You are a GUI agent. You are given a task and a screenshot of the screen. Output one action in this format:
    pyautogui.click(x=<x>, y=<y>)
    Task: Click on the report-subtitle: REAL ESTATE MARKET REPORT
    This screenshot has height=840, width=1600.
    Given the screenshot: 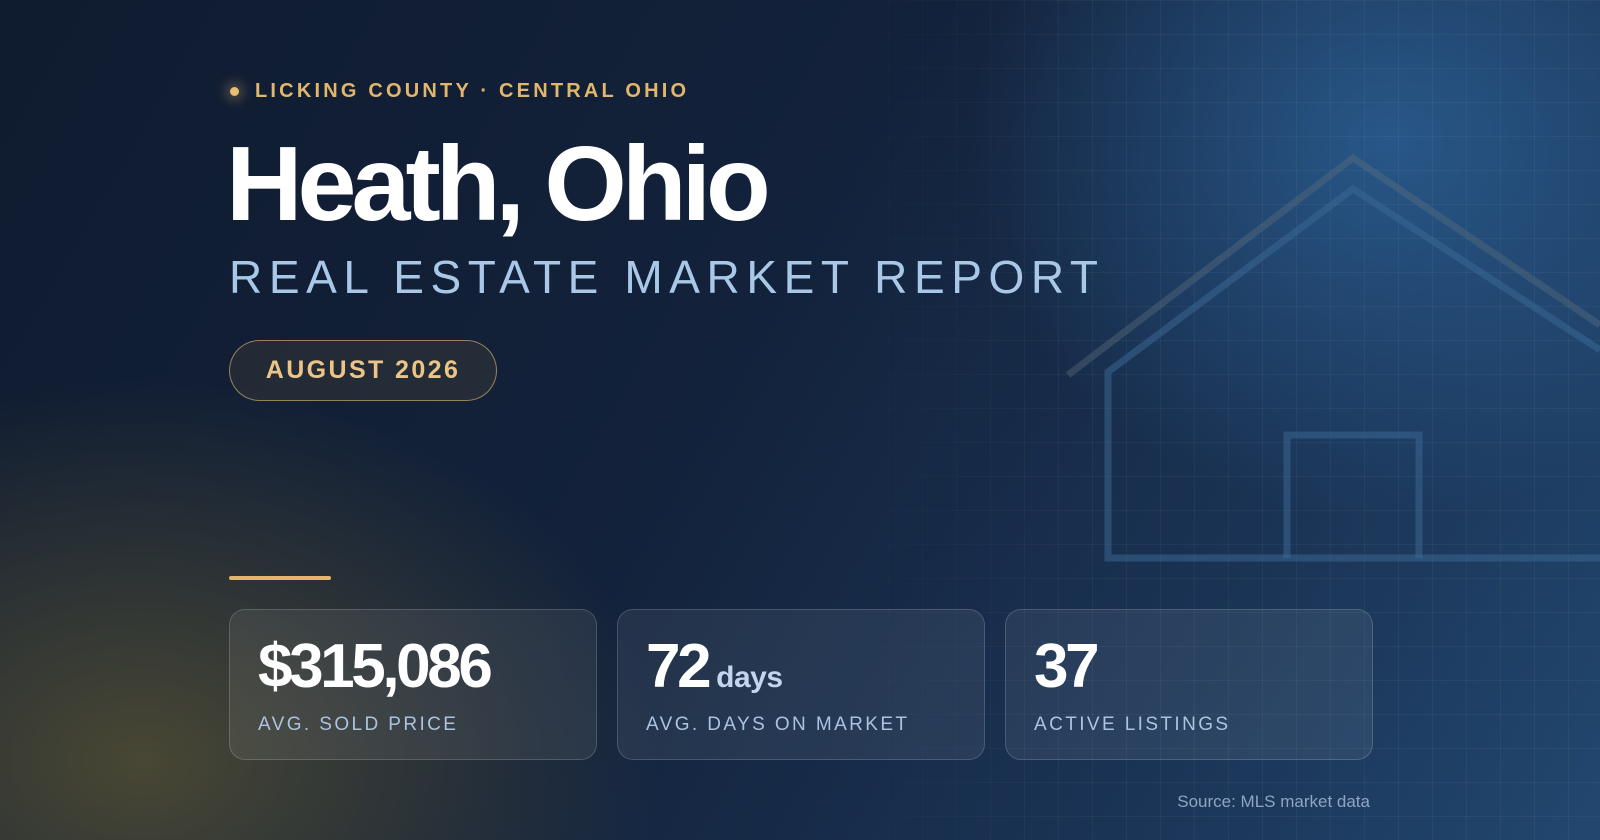 What is the action you would take?
    pyautogui.click(x=667, y=277)
    